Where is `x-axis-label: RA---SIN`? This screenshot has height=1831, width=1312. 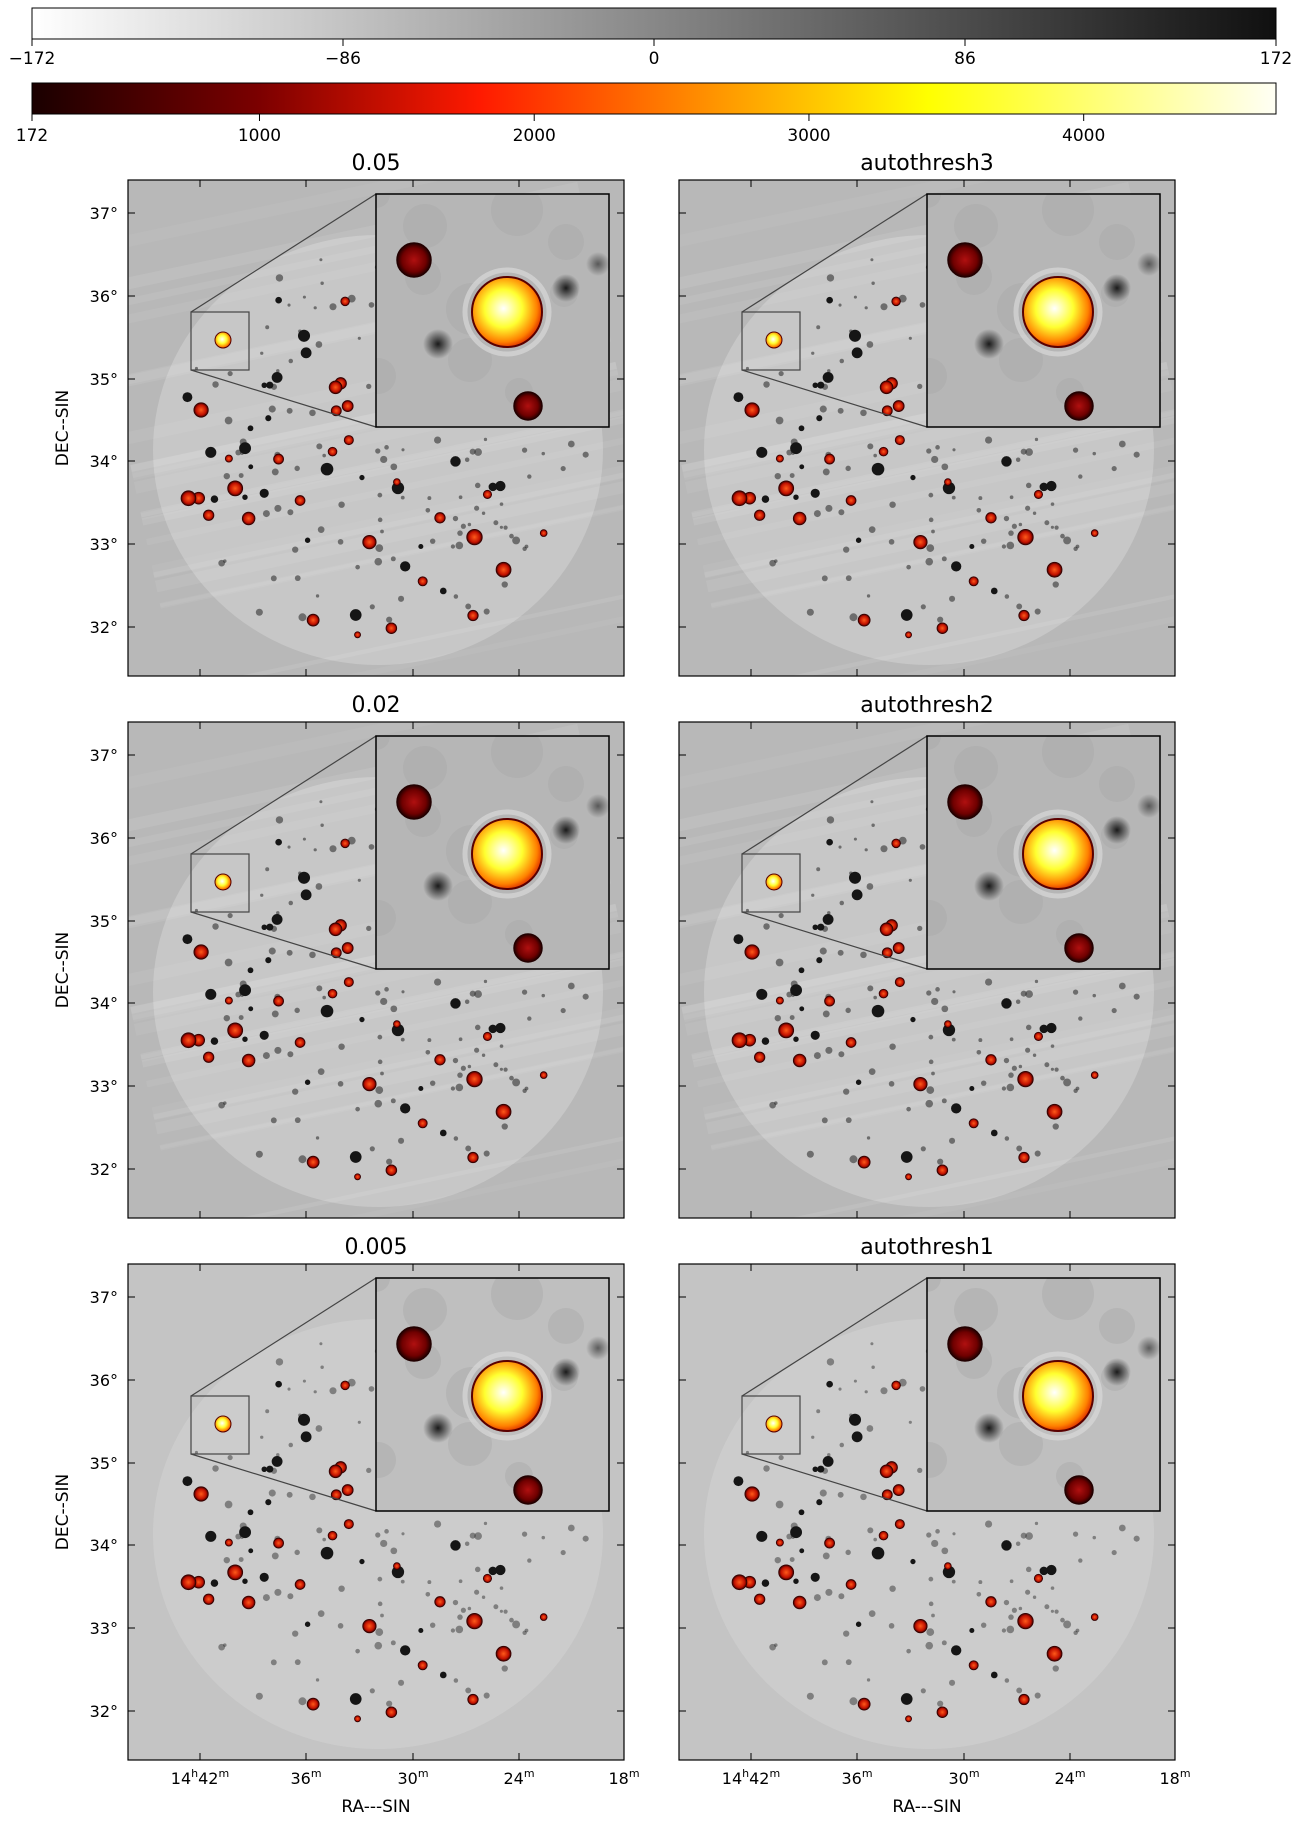 x-axis-label: RA---SIN is located at coordinates (926, 1807).